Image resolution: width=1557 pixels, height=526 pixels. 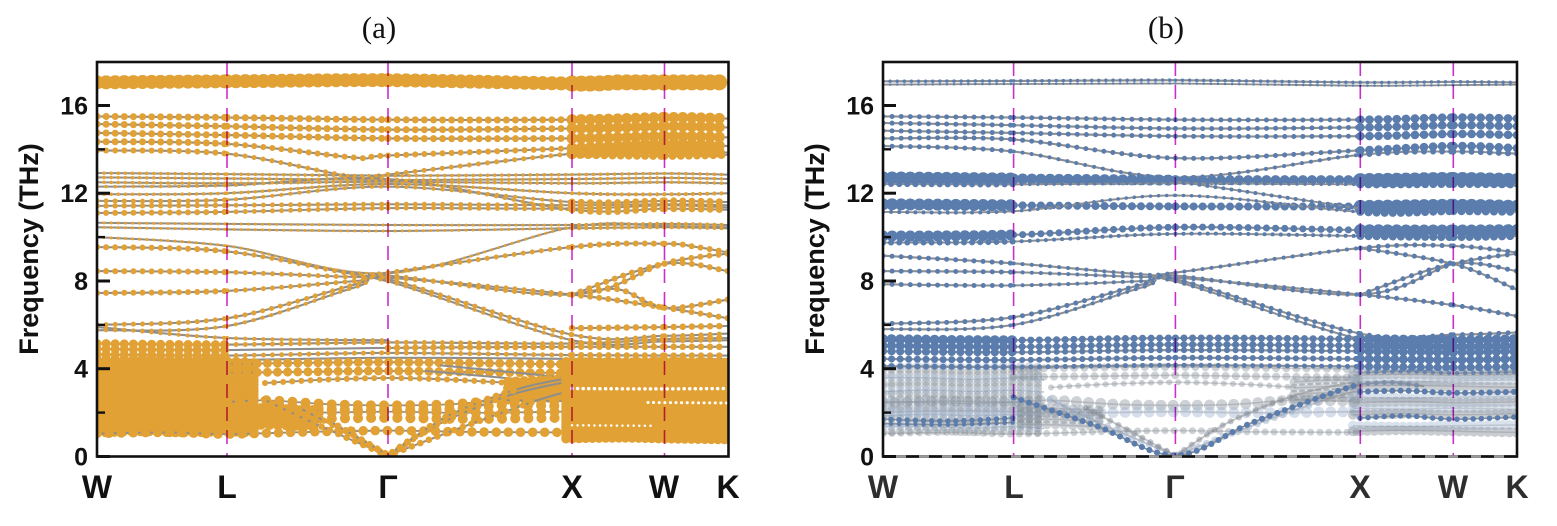 What do you see at coordinates (379, 27) in the screenshot?
I see `svg-text: (a)` at bounding box center [379, 27].